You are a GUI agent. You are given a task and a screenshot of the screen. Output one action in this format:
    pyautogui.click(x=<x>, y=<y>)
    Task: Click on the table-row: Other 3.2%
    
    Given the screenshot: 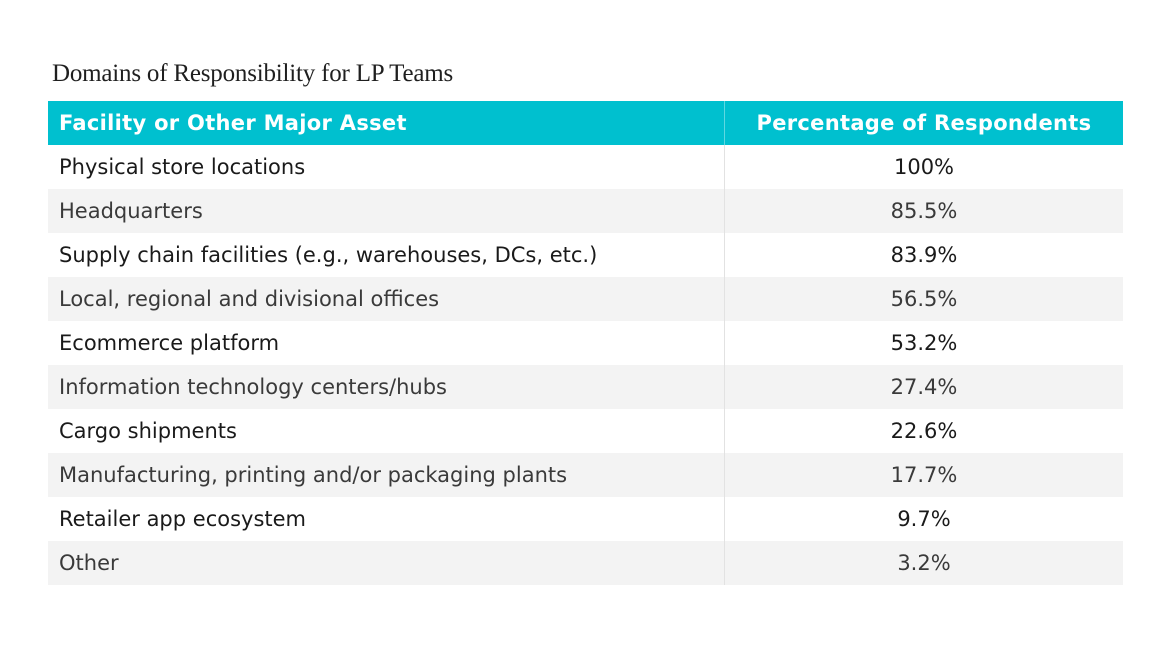 What is the action you would take?
    pyautogui.click(x=585, y=563)
    